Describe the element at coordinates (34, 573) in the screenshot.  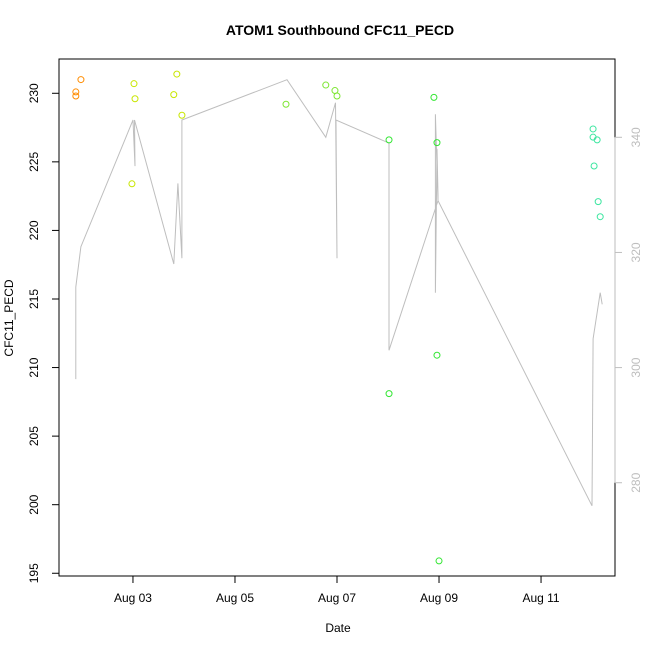
I see `y-tick-label: 195` at that location.